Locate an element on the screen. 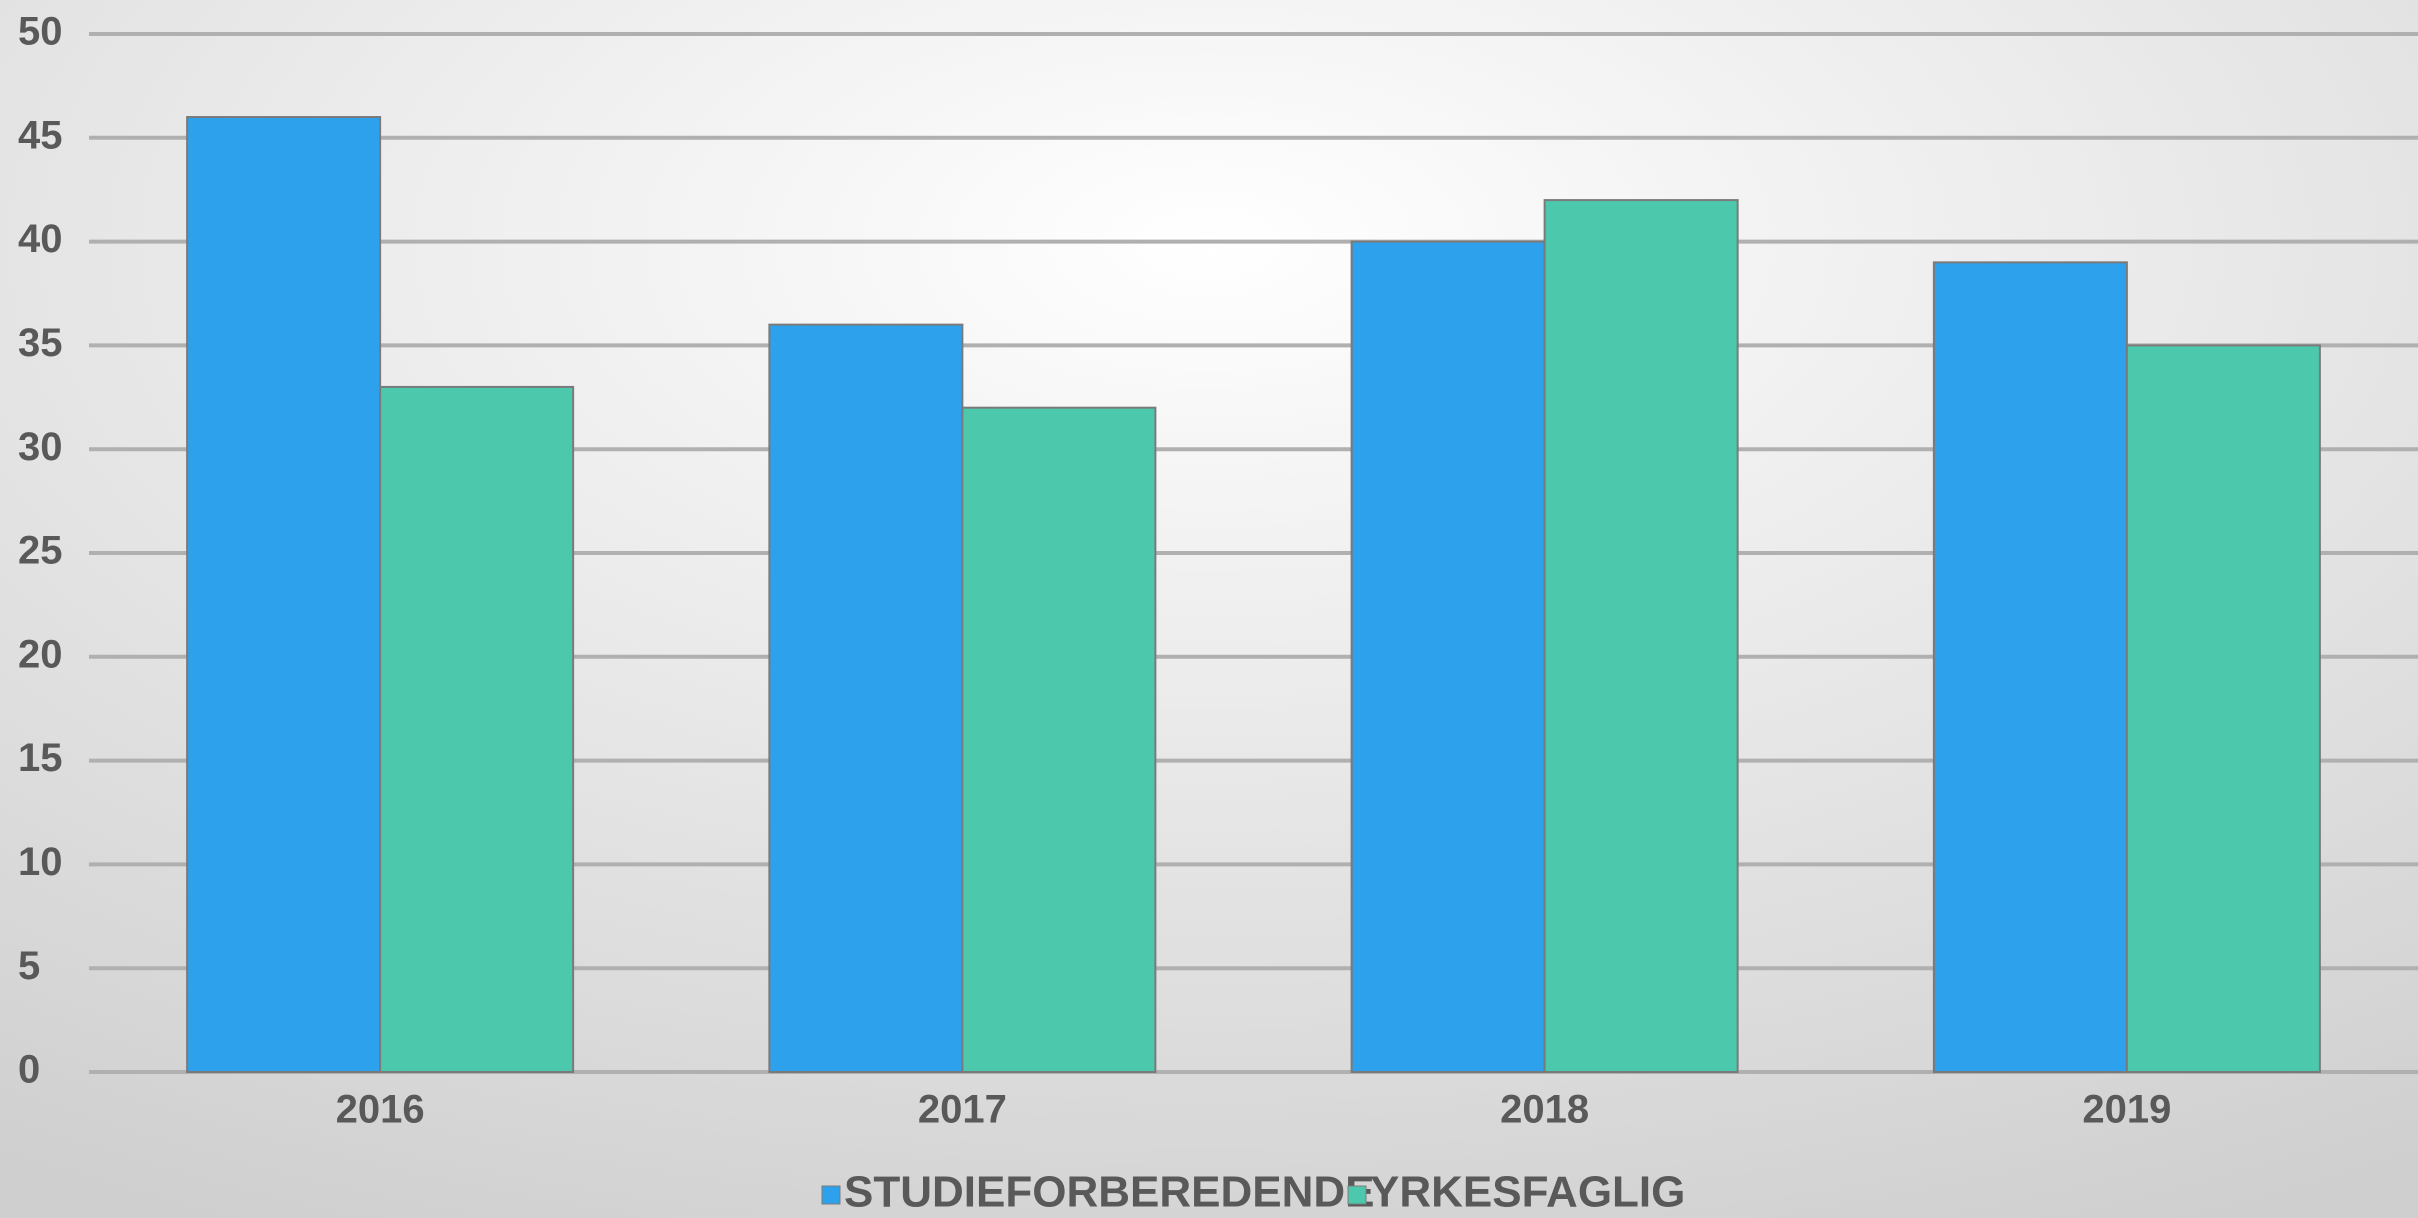 The width and height of the screenshot is (2418, 1218). y-tick-label: 50 is located at coordinates (40, 32).